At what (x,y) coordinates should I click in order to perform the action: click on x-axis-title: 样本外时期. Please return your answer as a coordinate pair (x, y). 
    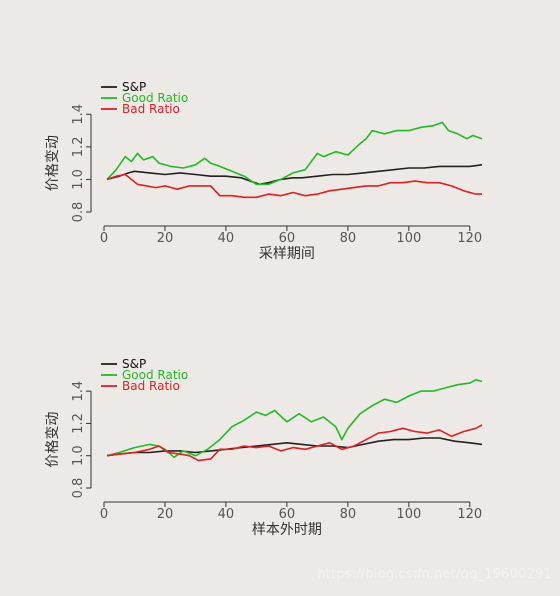
    Looking at the image, I should click on (287, 530).